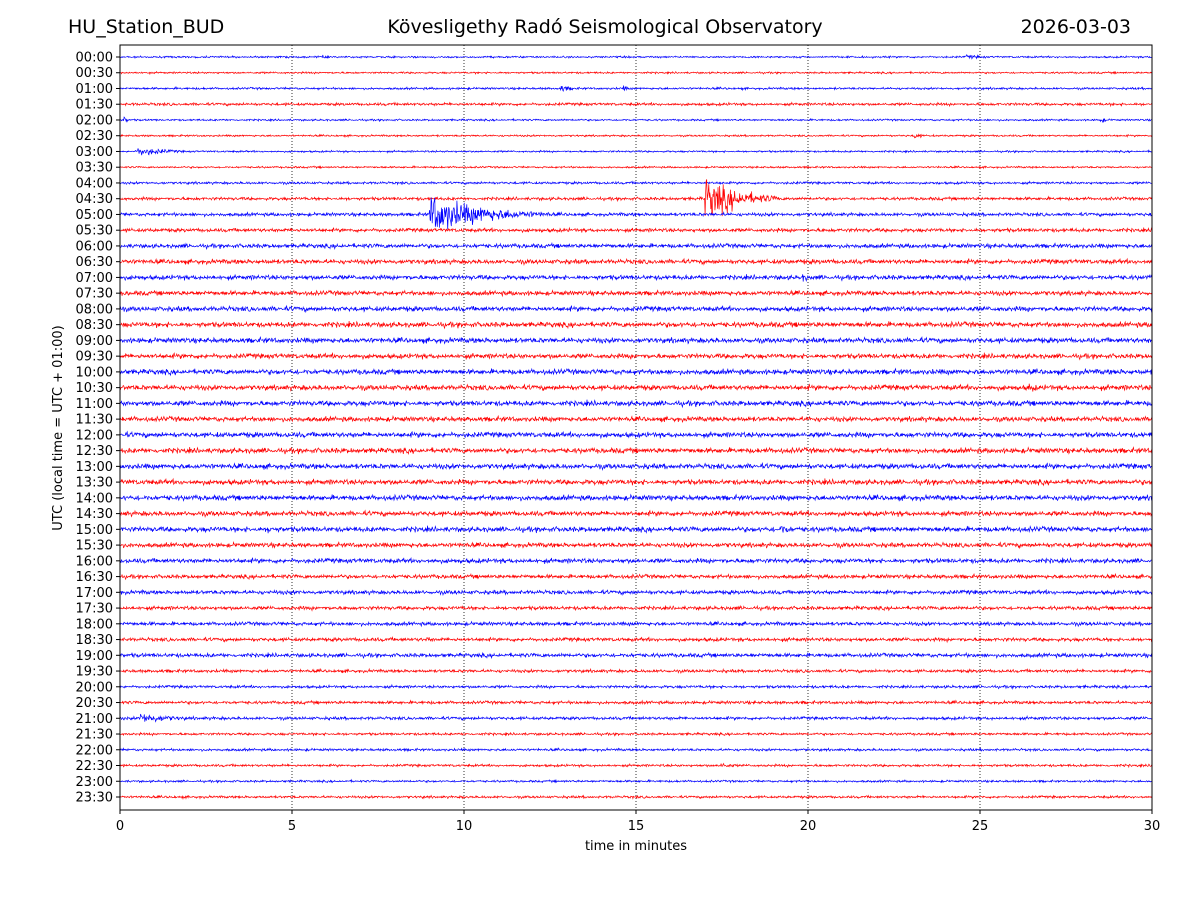 The height and width of the screenshot is (900, 1200). What do you see at coordinates (94, 593) in the screenshot?
I see `y-tick-label: 17:00` at bounding box center [94, 593].